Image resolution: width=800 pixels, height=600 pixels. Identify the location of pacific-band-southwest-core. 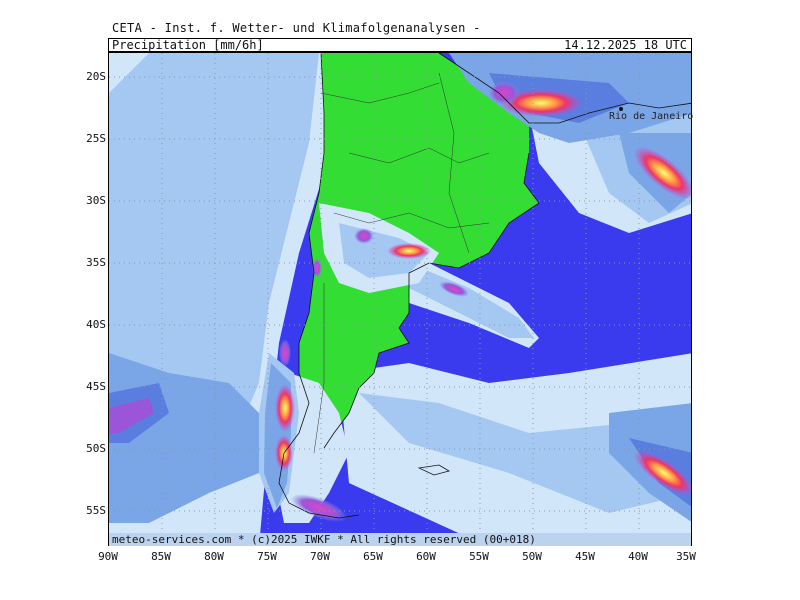
(131, 415).